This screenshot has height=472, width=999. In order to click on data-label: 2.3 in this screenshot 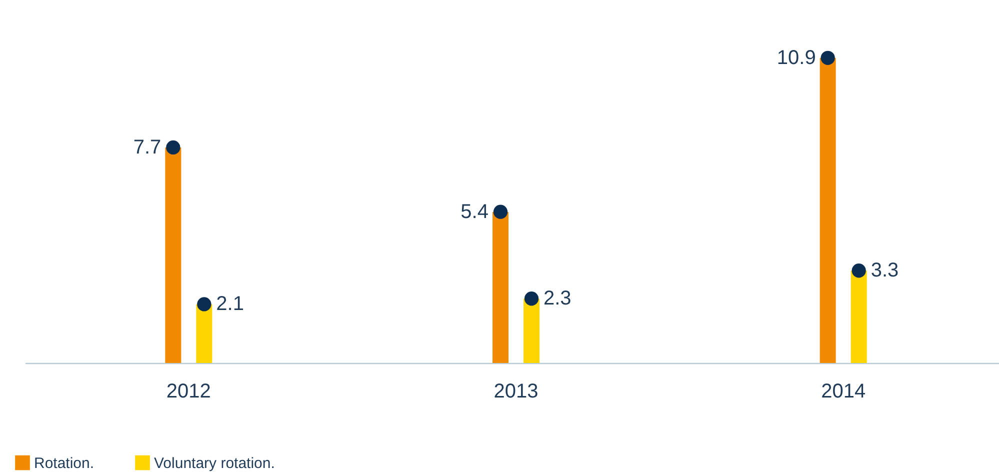, I will do `click(558, 299)`.